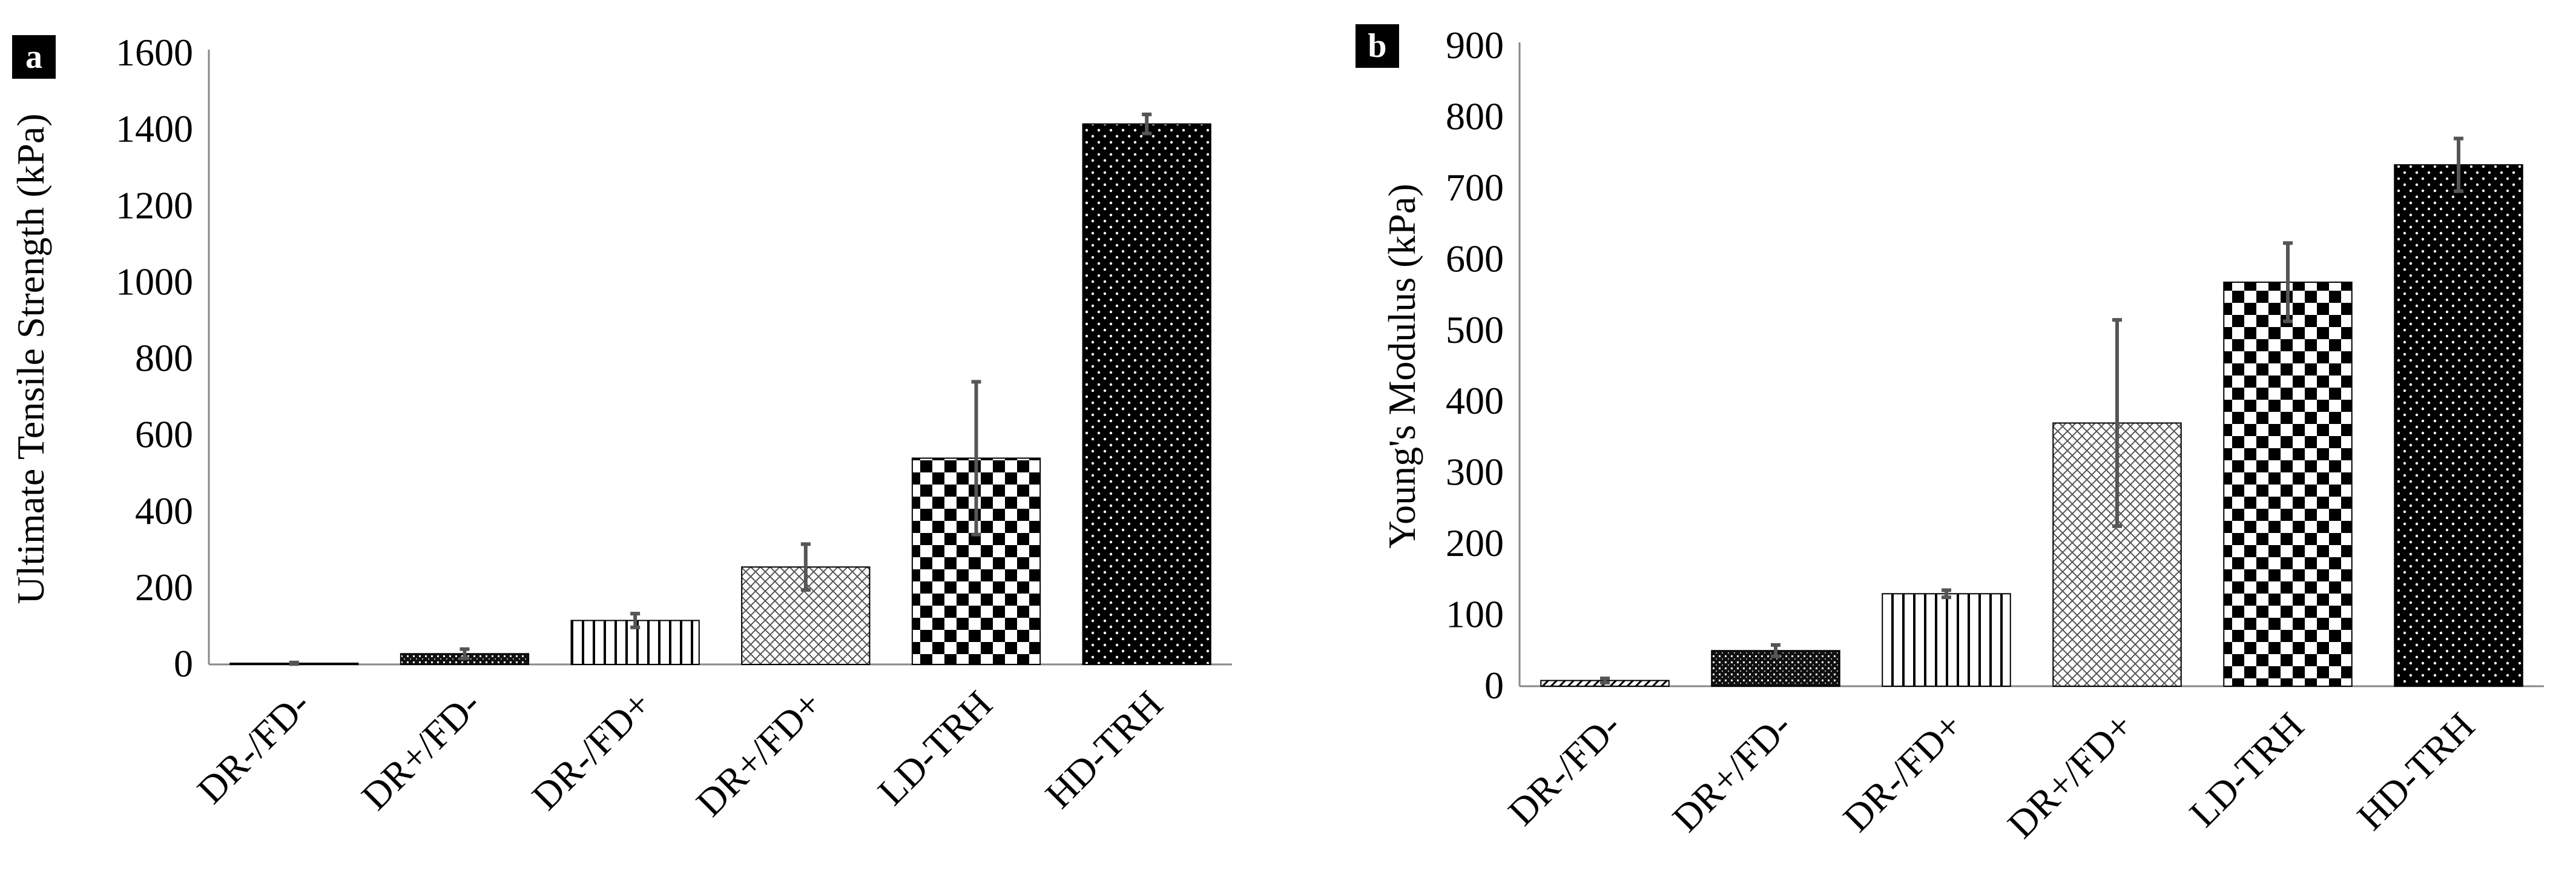 This screenshot has width=2576, height=877. What do you see at coordinates (1475, 329) in the screenshot?
I see `y-tick-label: 500` at bounding box center [1475, 329].